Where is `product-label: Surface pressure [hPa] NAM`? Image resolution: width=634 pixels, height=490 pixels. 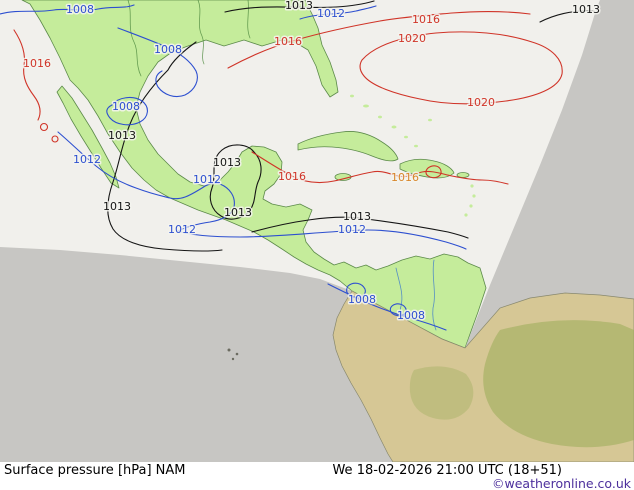 product-label: Surface pressure [hPa] NAM is located at coordinates (95, 470).